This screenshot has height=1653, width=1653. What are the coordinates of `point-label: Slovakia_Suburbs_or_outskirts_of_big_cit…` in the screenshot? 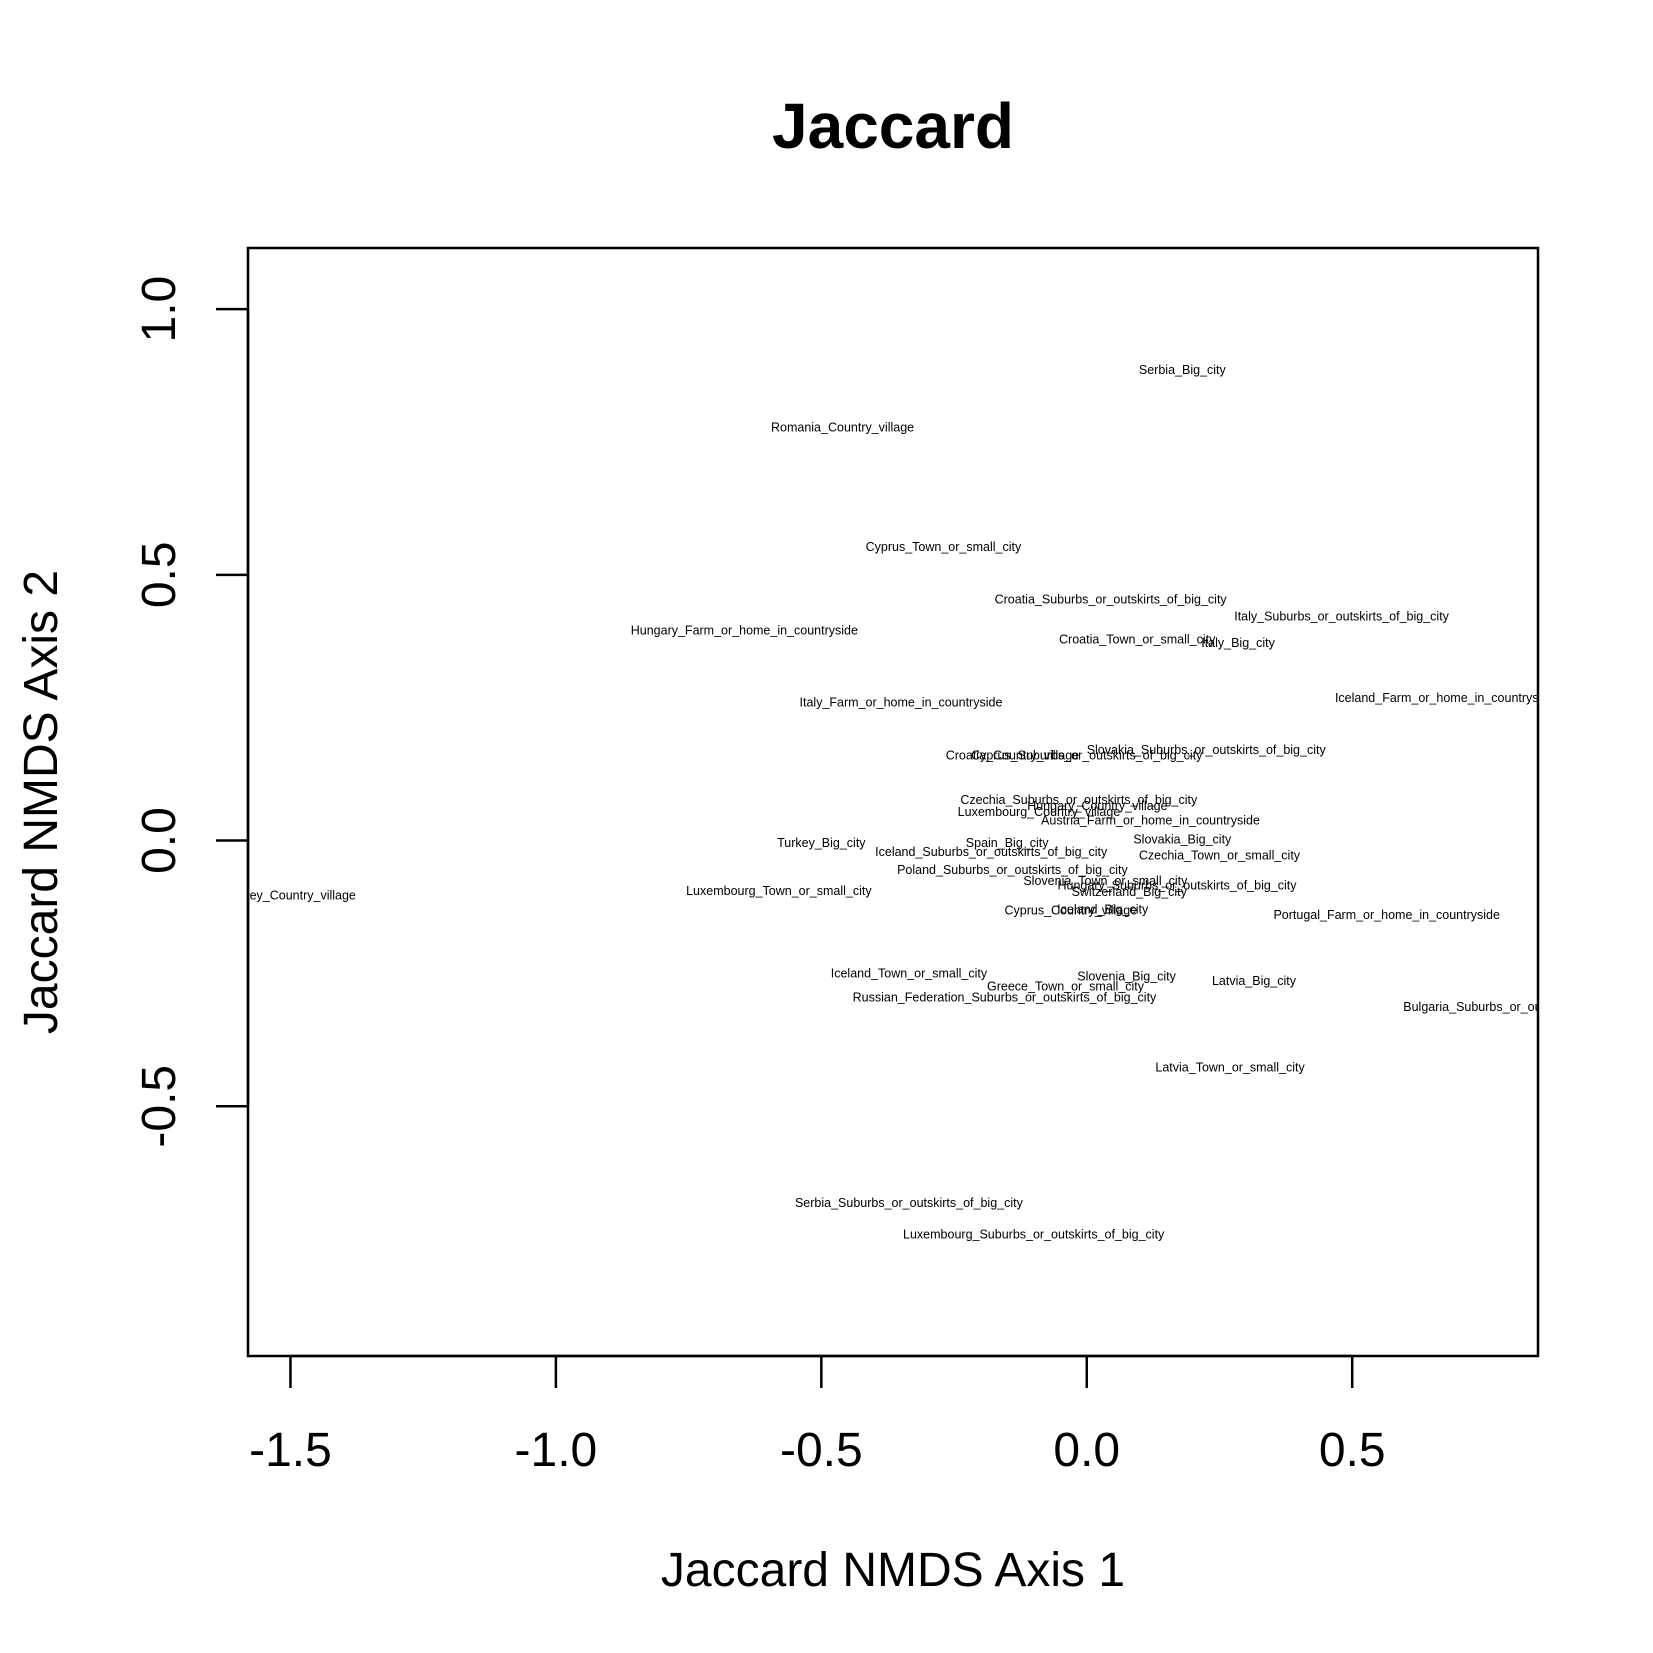 It's located at (1207, 750).